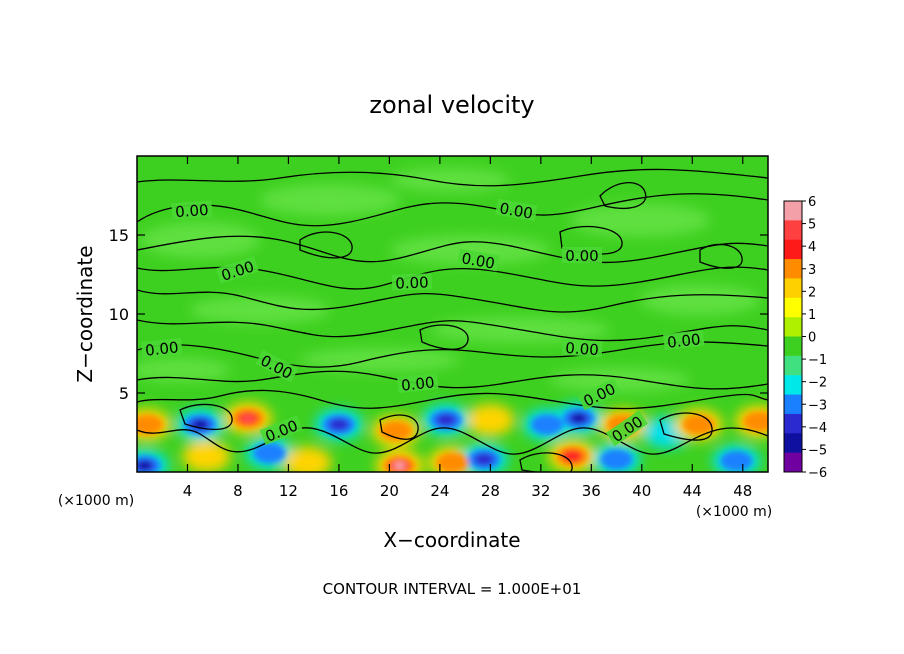 This screenshot has height=654, width=904. What do you see at coordinates (540, 491) in the screenshot?
I see `x-tick-label: 32` at bounding box center [540, 491].